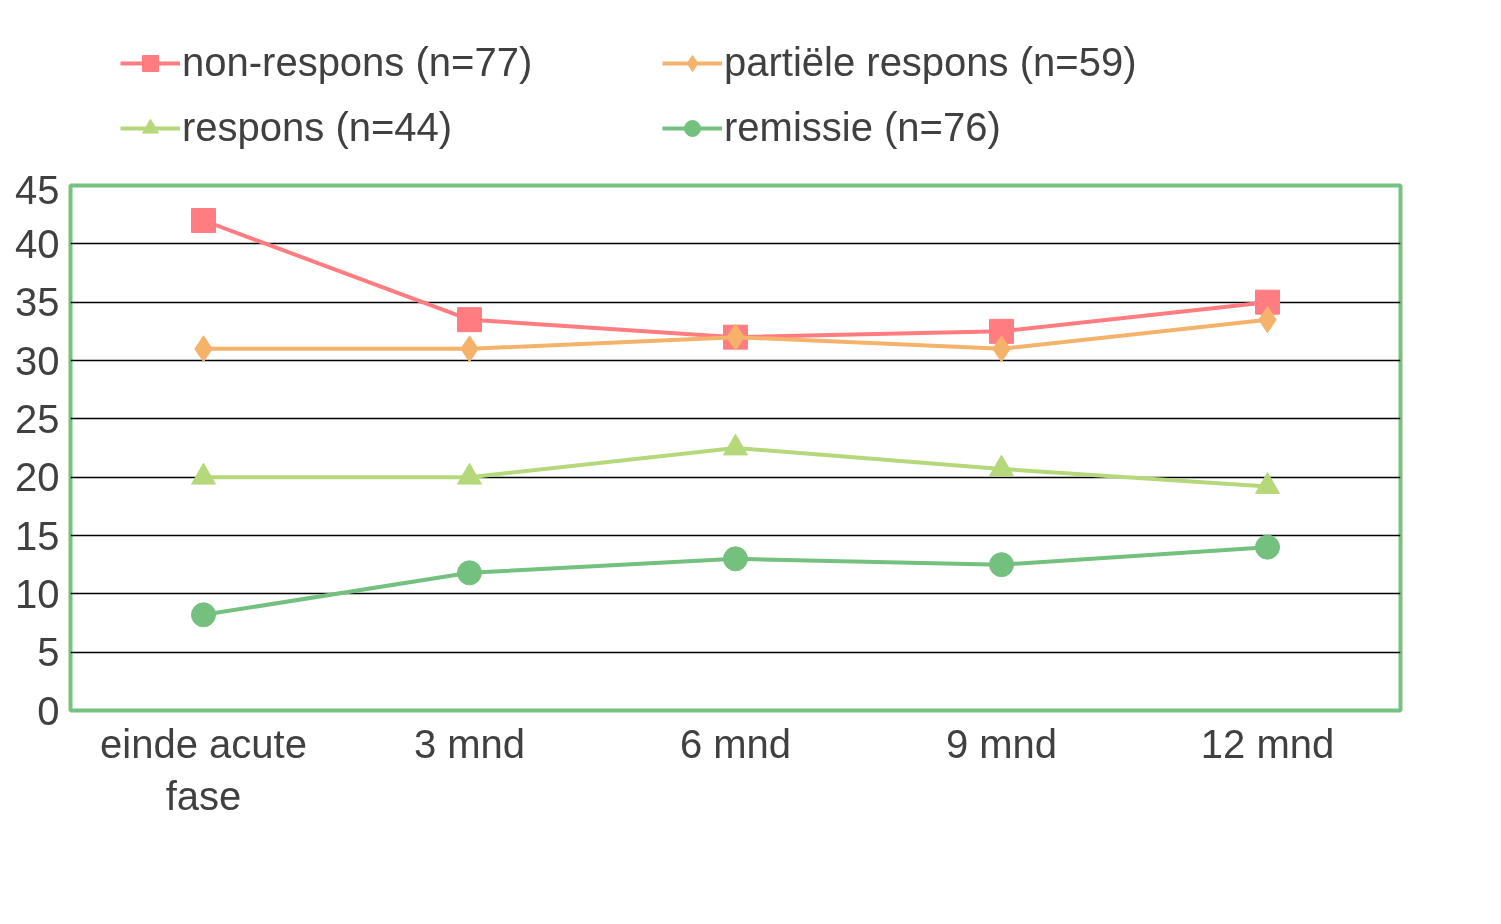 This screenshot has height=924, width=1501. What do you see at coordinates (203, 770) in the screenshot?
I see `x-tick-label: einde acute fase` at bounding box center [203, 770].